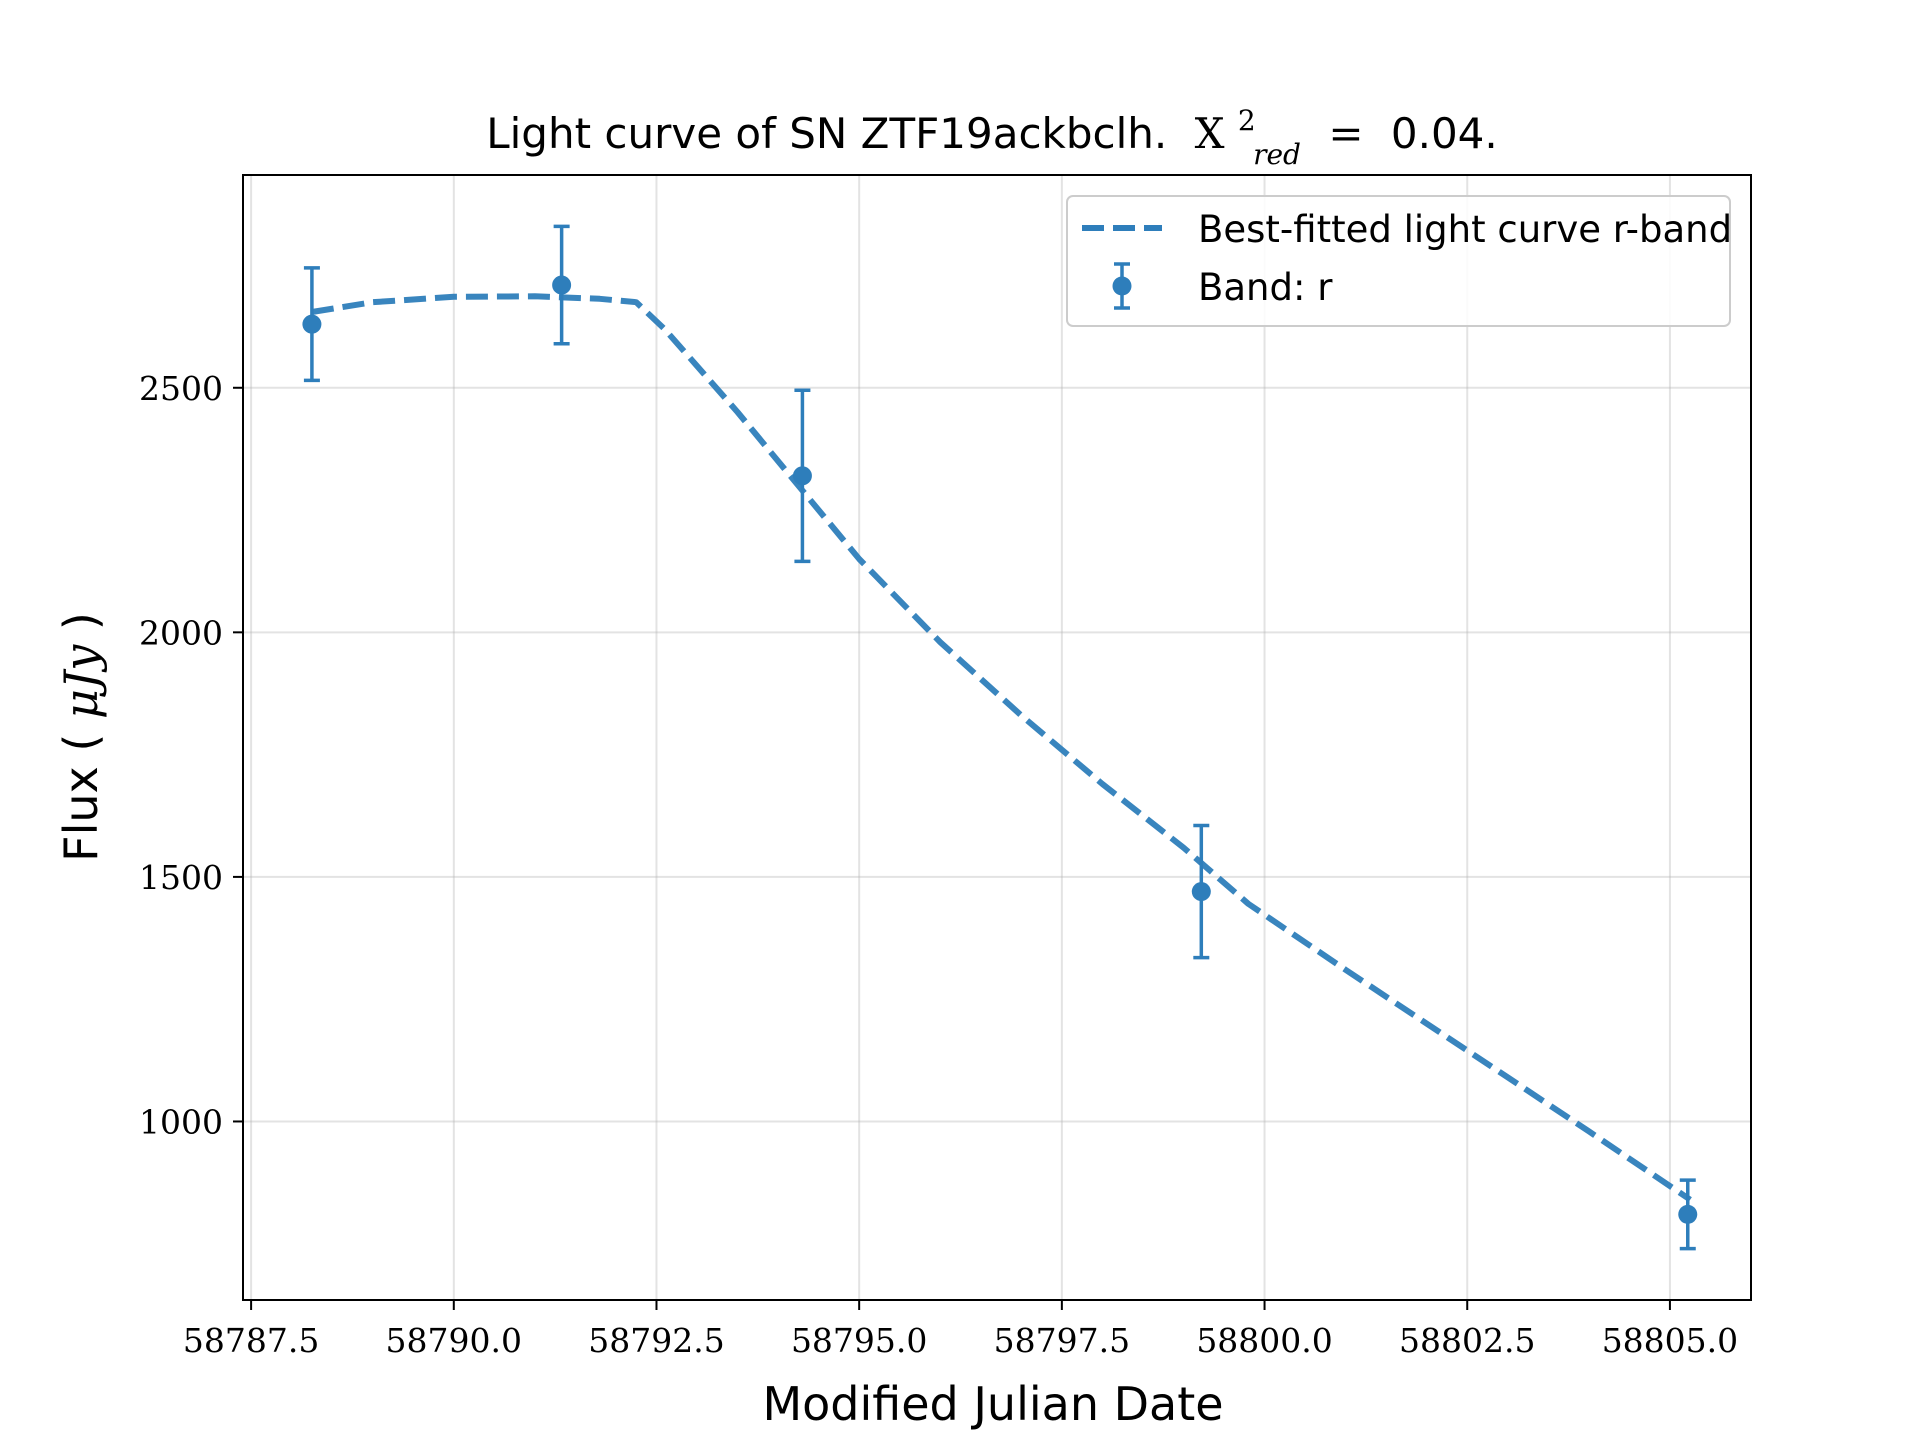 This screenshot has height=1440, width=1920. I want to click on y-axis-label: Flux ( μJy ), so click(81, 737).